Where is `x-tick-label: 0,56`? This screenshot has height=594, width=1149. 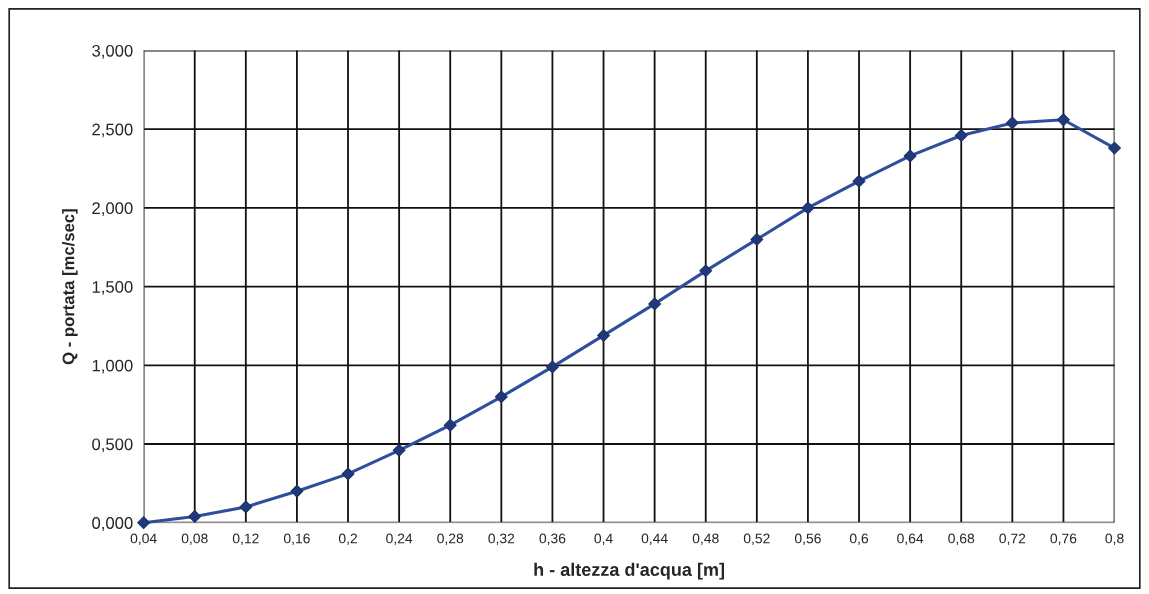
x-tick-label: 0,56 is located at coordinates (807, 539).